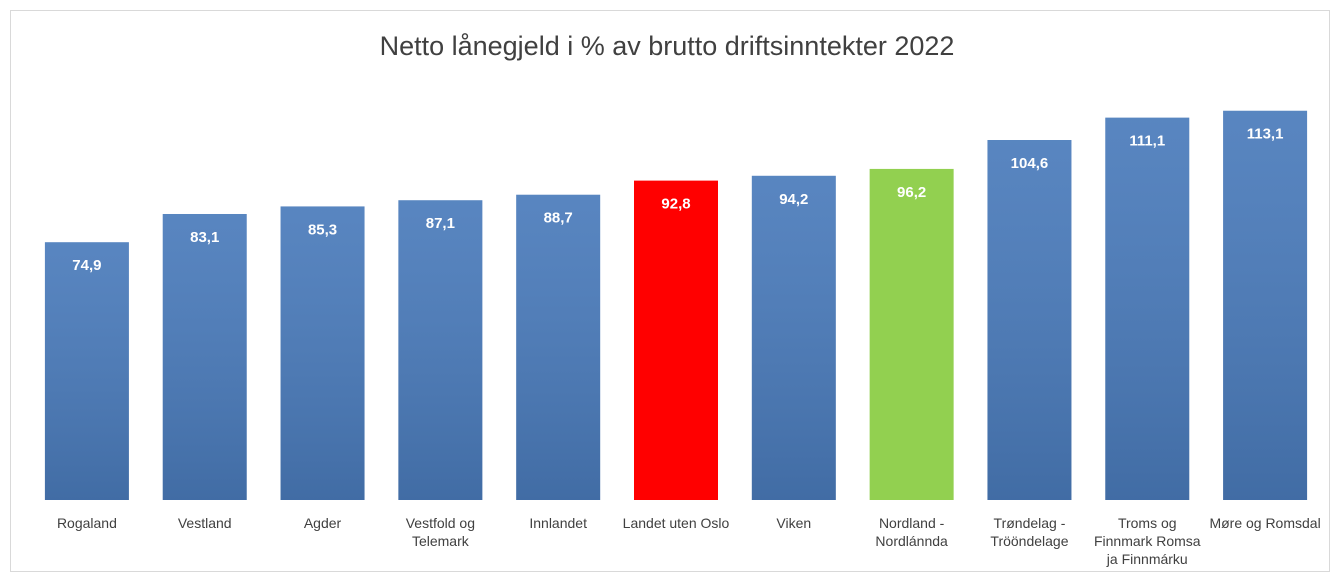 The height and width of the screenshot is (576, 1335). What do you see at coordinates (794, 523) in the screenshot?
I see `x-tick-label: Viken` at bounding box center [794, 523].